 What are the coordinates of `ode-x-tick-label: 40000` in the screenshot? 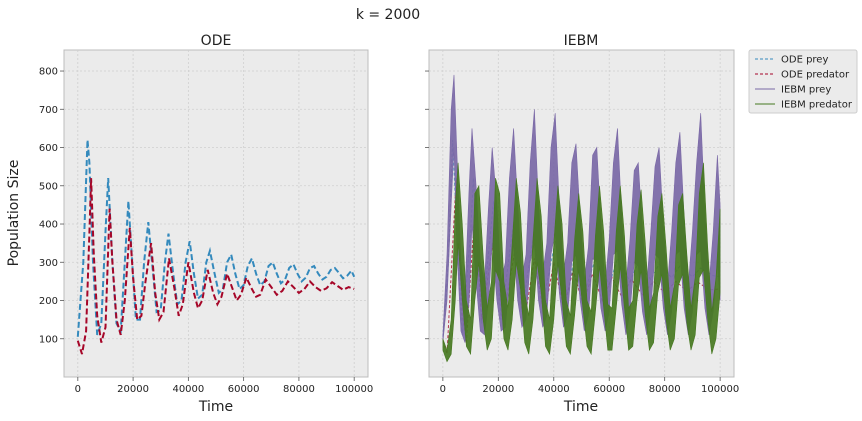 It's located at (188, 389).